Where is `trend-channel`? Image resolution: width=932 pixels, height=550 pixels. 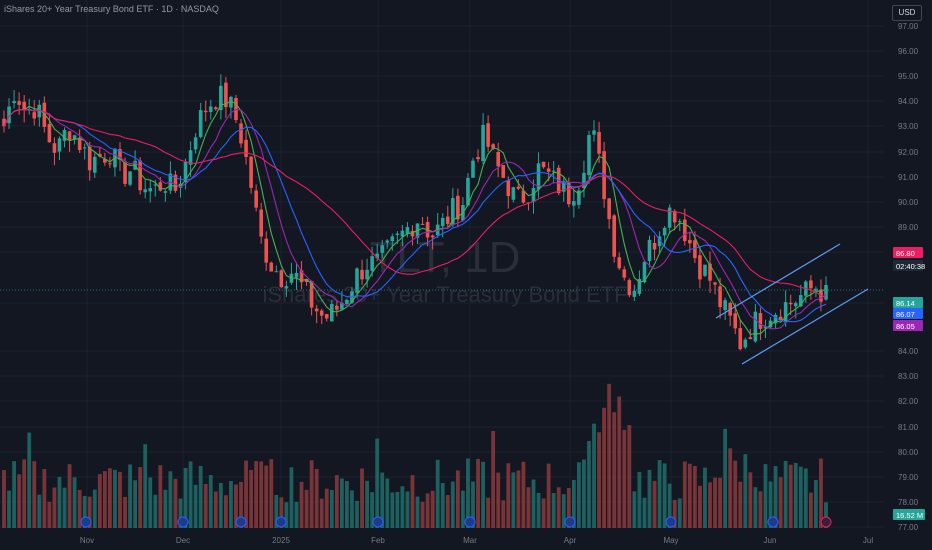
trend-channel is located at coordinates (792, 304).